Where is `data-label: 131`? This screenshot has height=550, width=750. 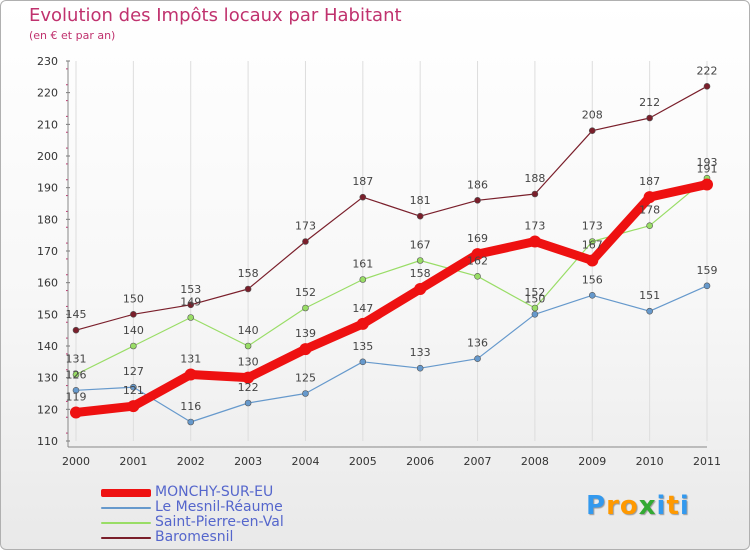 data-label: 131 is located at coordinates (190, 359).